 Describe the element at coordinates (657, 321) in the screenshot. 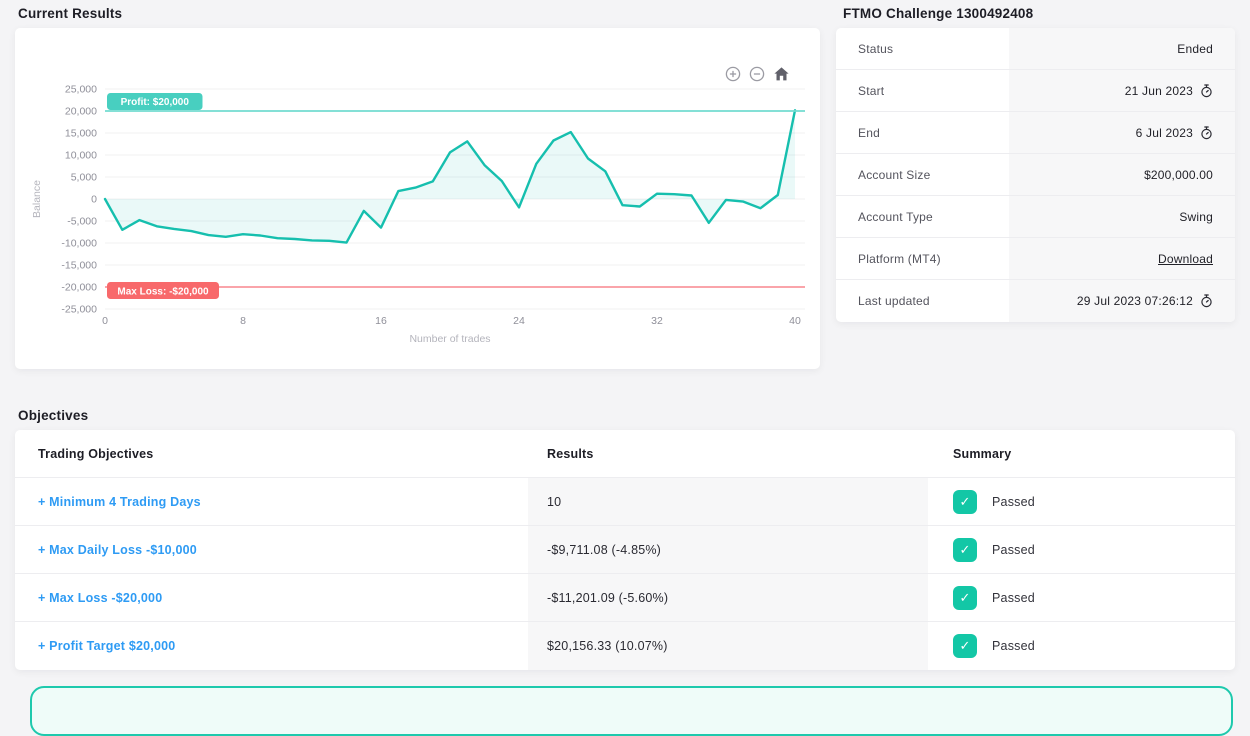

I see `x-tick-label: 32` at that location.